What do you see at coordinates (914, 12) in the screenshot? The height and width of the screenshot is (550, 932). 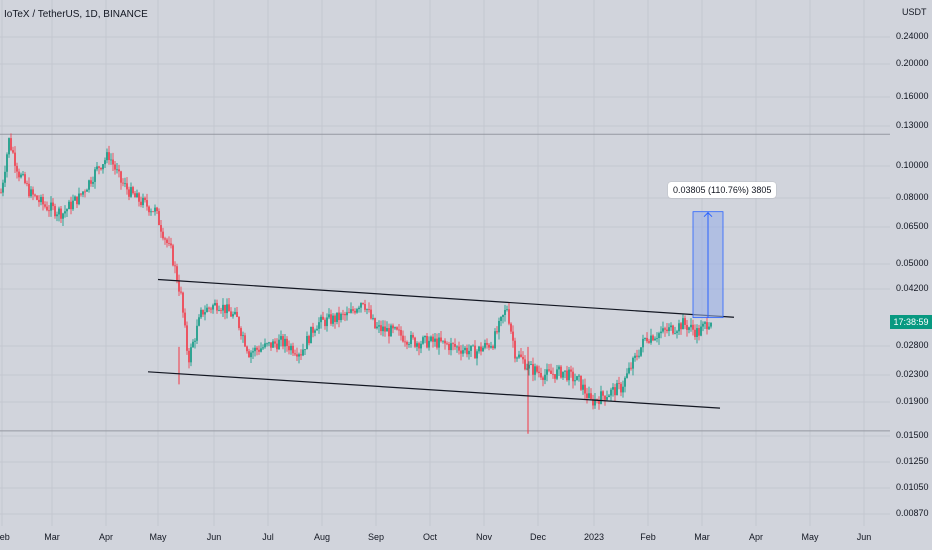 I see `currency-label: USDT` at bounding box center [914, 12].